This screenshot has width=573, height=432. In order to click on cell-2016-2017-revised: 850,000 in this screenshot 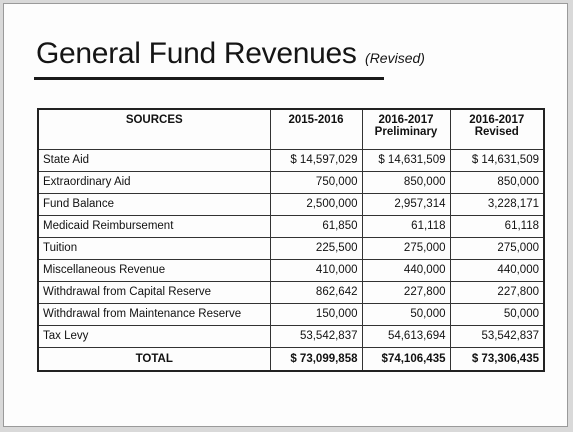, I will do `click(497, 182)`.